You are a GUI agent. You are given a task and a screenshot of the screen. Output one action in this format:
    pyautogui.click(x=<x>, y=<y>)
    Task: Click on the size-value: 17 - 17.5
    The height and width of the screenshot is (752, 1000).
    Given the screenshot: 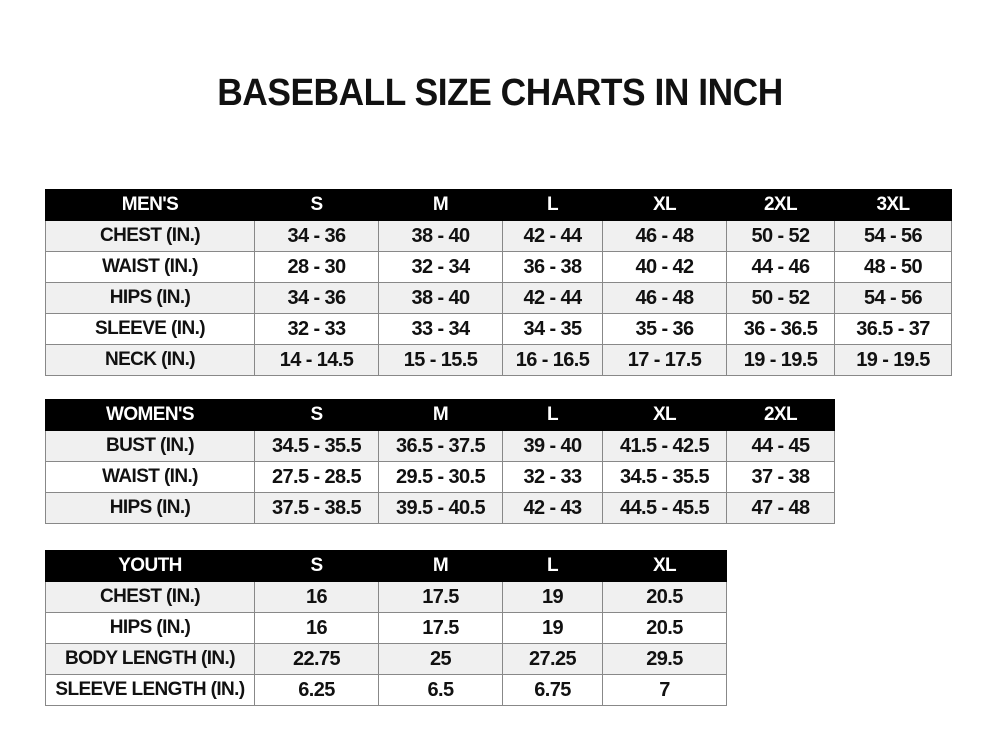 What is the action you would take?
    pyautogui.click(x=664, y=360)
    